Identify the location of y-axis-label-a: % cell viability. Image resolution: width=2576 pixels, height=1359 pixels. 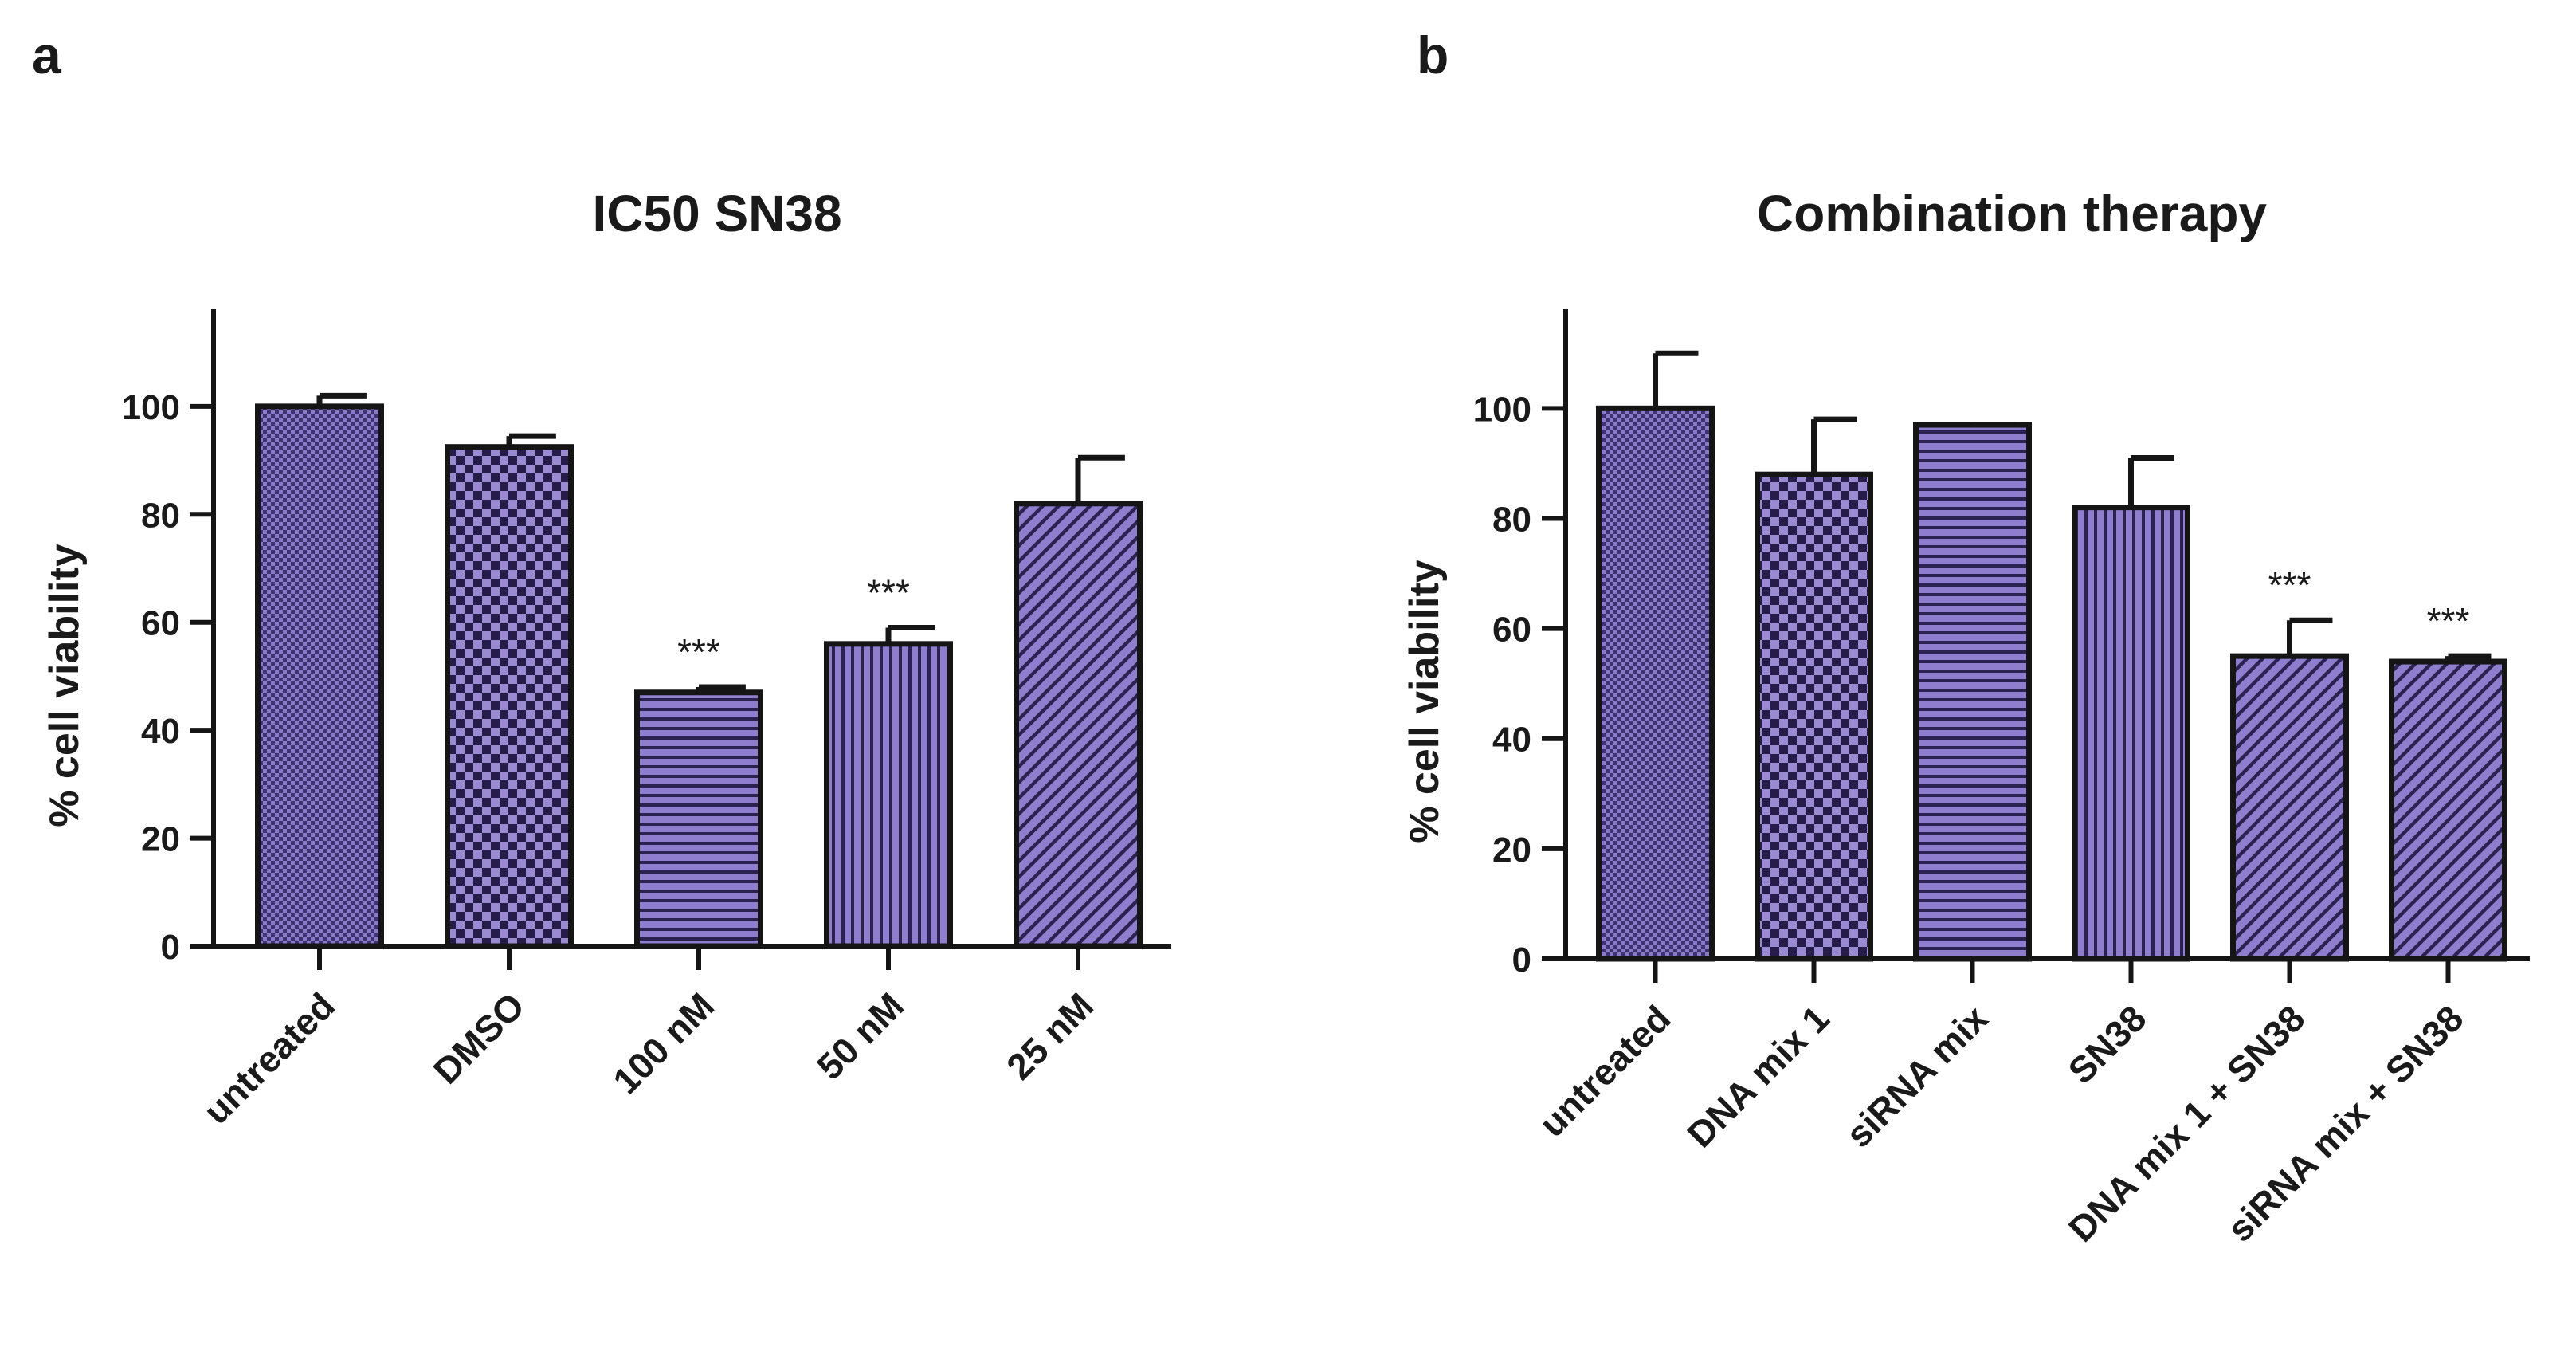
(64, 685).